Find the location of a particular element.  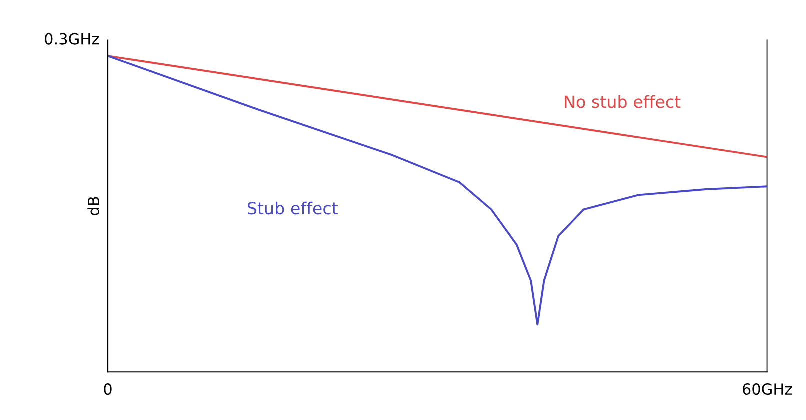

series-label: No stub effect is located at coordinates (623, 101).